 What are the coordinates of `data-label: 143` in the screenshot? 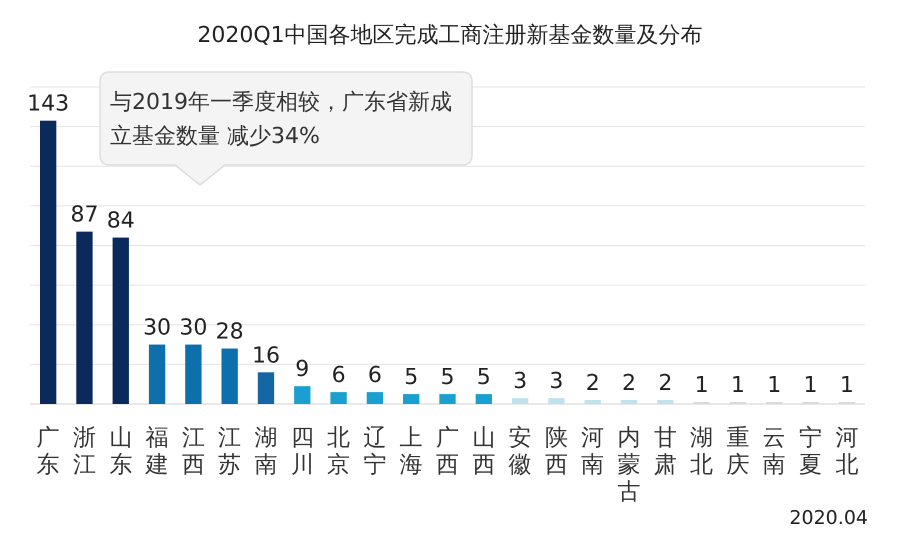 It's located at (48, 104).